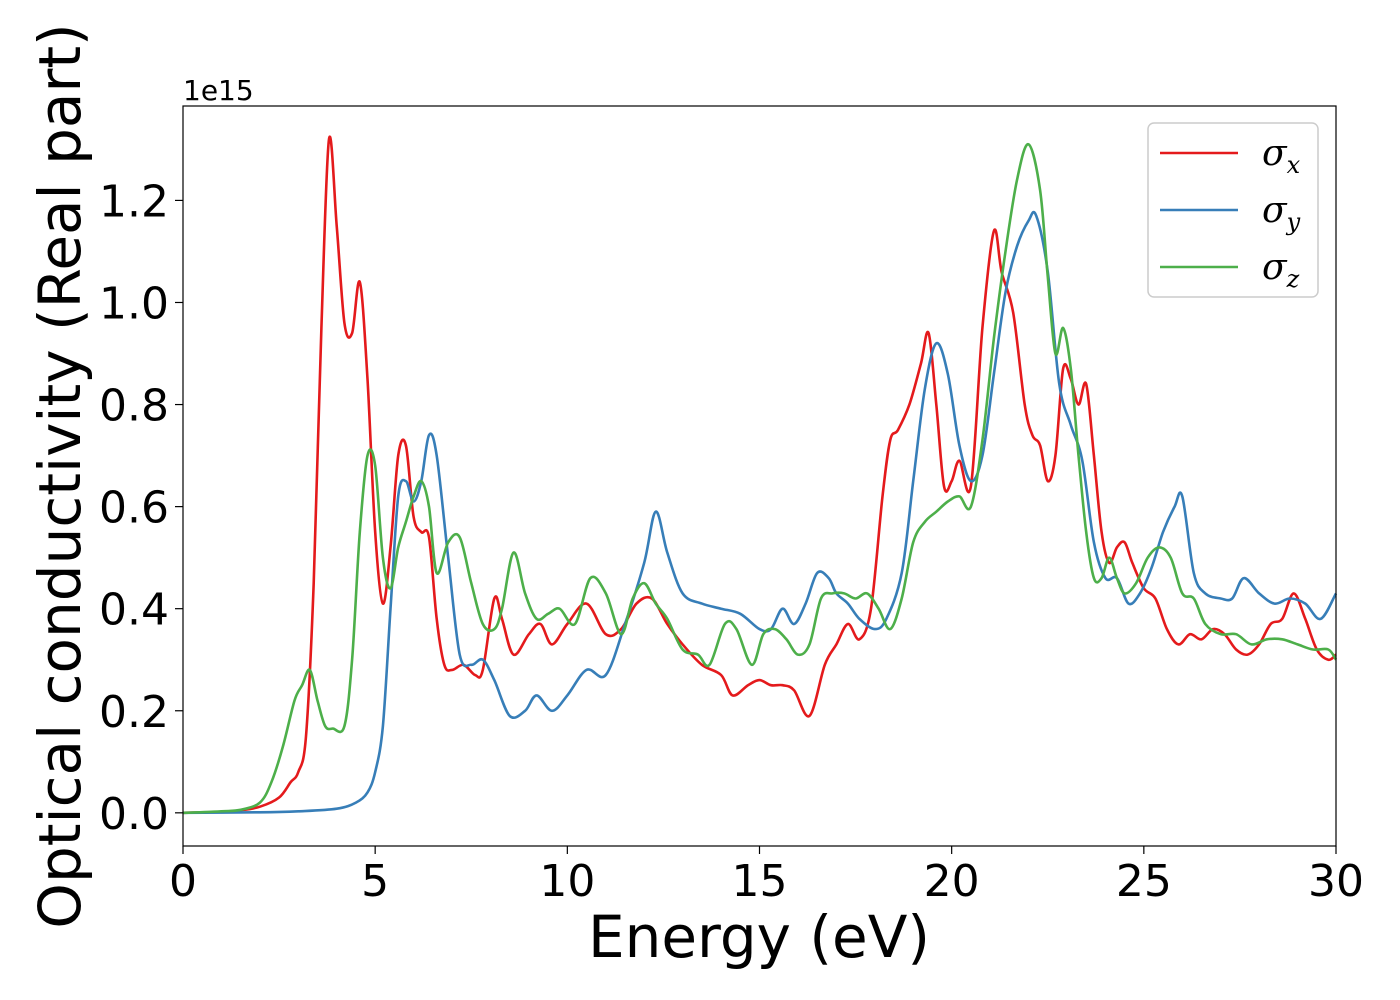 The width and height of the screenshot is (1400, 1000). I want to click on x-tick-label: 15, so click(760, 881).